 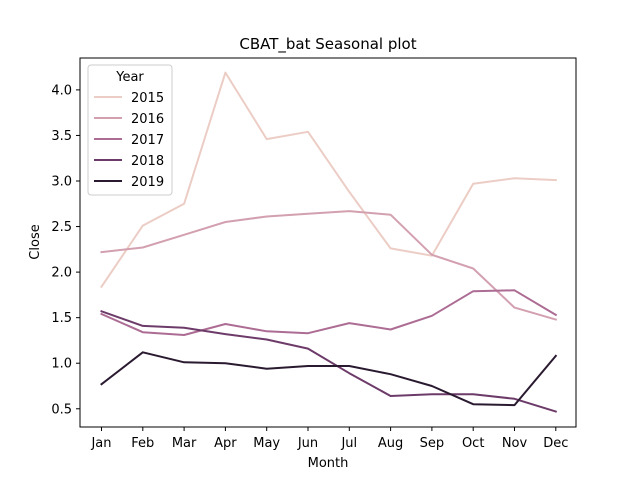 What do you see at coordinates (61, 136) in the screenshot?
I see `y-tick-label: 3.5` at bounding box center [61, 136].